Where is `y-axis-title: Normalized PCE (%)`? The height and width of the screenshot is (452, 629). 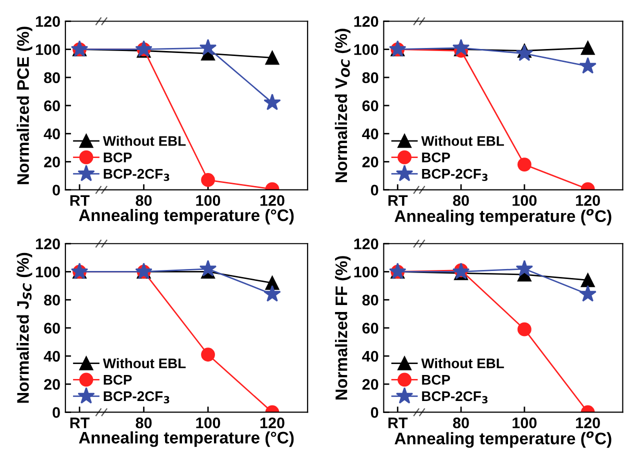
y-axis-title: Normalized PCE (%) is located at coordinates (24, 105).